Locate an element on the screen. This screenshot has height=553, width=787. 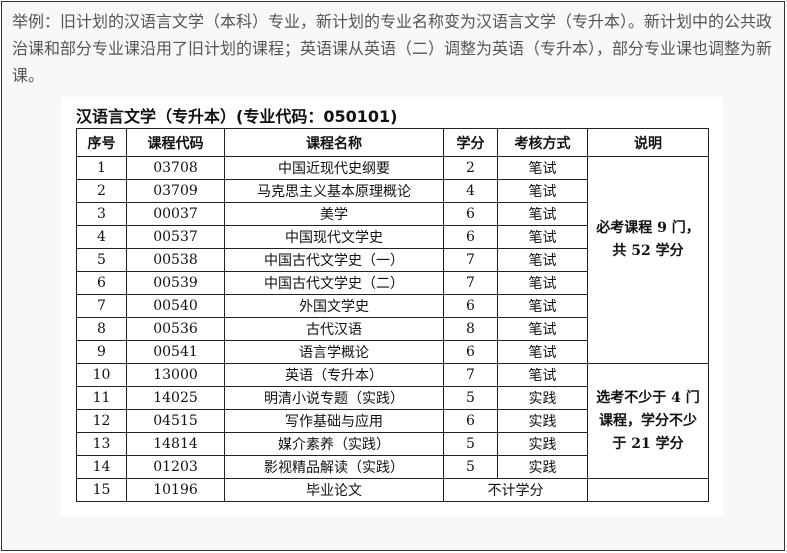
note-cell: 必考课程 9 门，共 52 学分 is located at coordinates (648, 260).